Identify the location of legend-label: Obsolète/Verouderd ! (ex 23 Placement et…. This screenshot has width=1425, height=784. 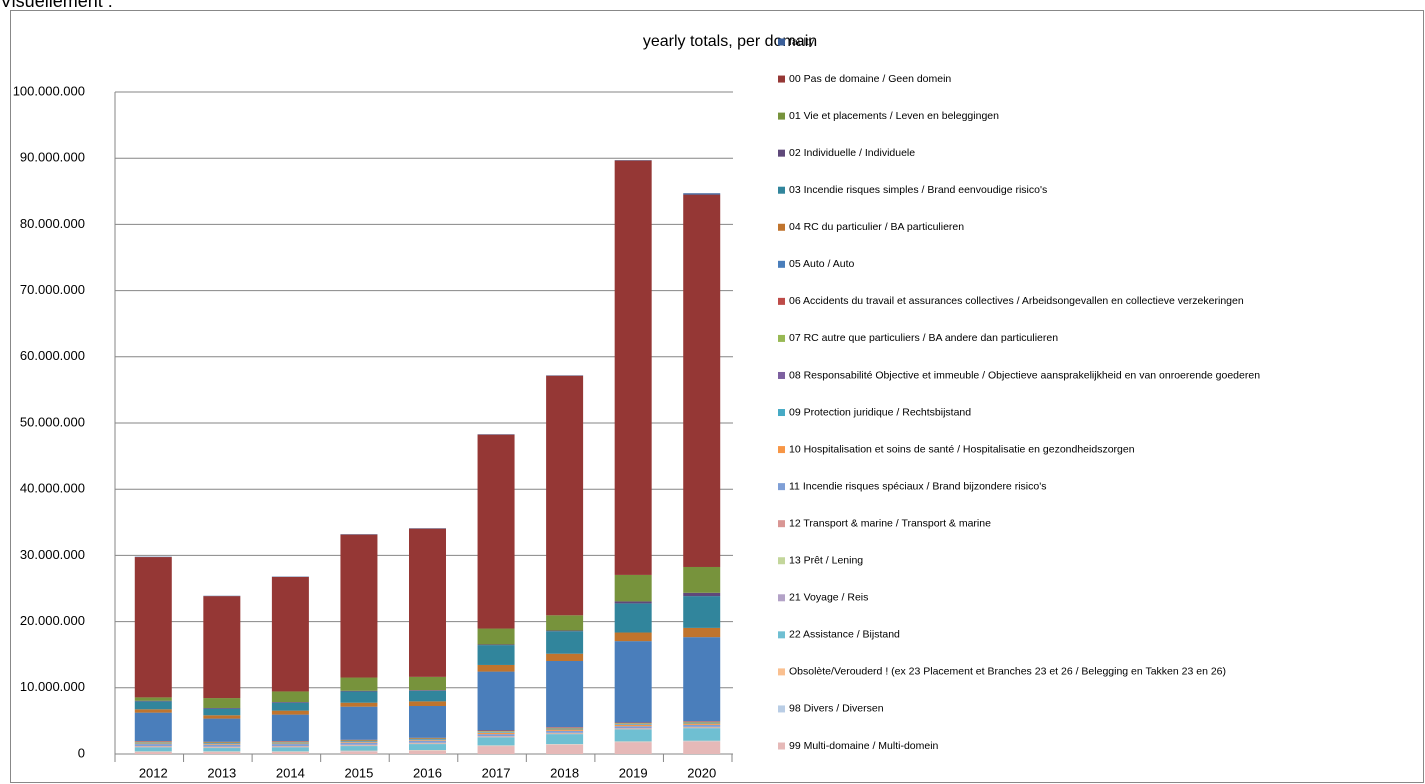
(1007, 672).